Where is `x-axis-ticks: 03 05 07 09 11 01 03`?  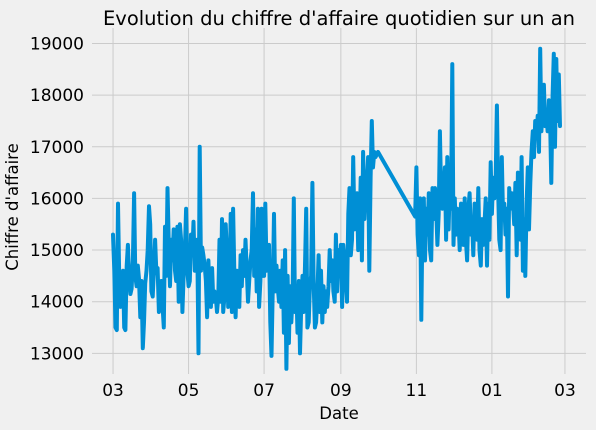 x-axis-ticks: 03 05 07 09 11 01 03 is located at coordinates (339, 391).